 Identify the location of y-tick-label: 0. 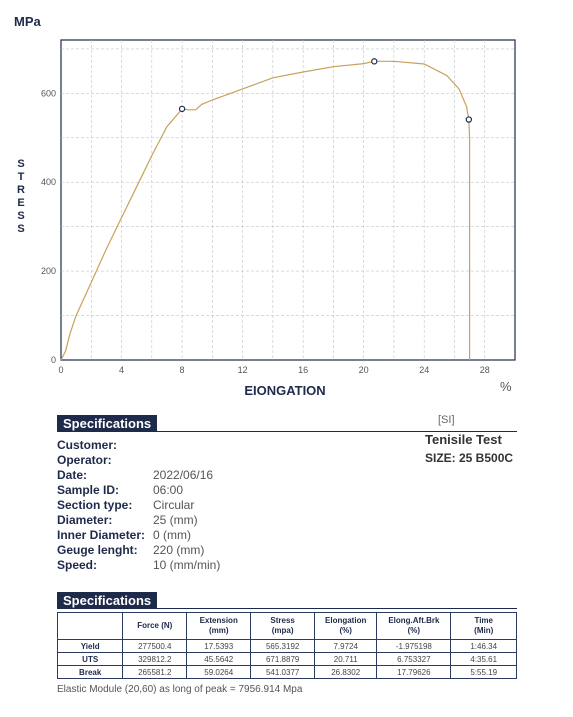
(53, 360).